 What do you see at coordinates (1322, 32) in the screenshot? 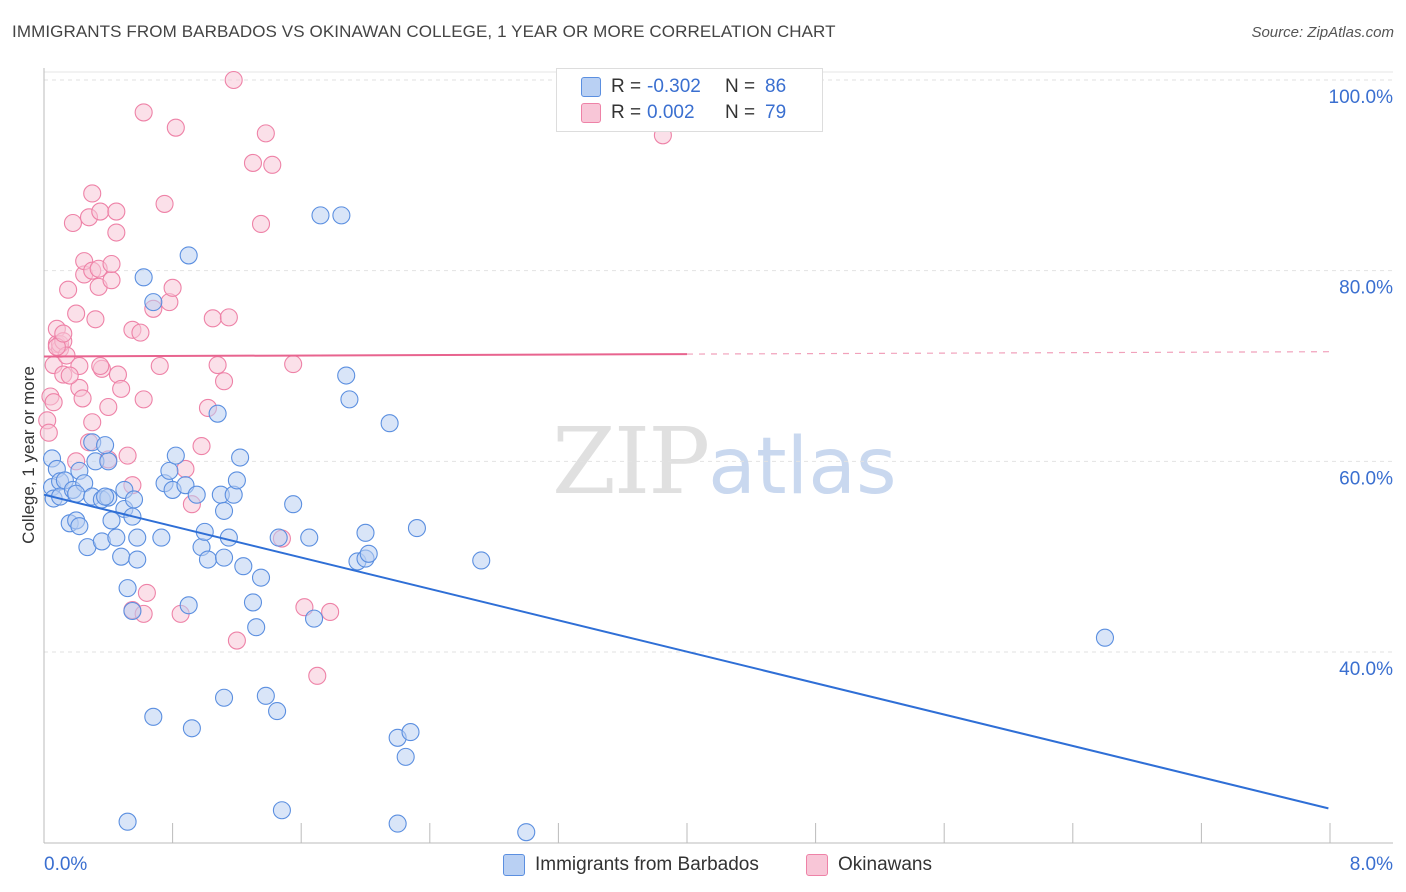
I see `source-label: Source: ZipAtlas.com` at bounding box center [1322, 32].